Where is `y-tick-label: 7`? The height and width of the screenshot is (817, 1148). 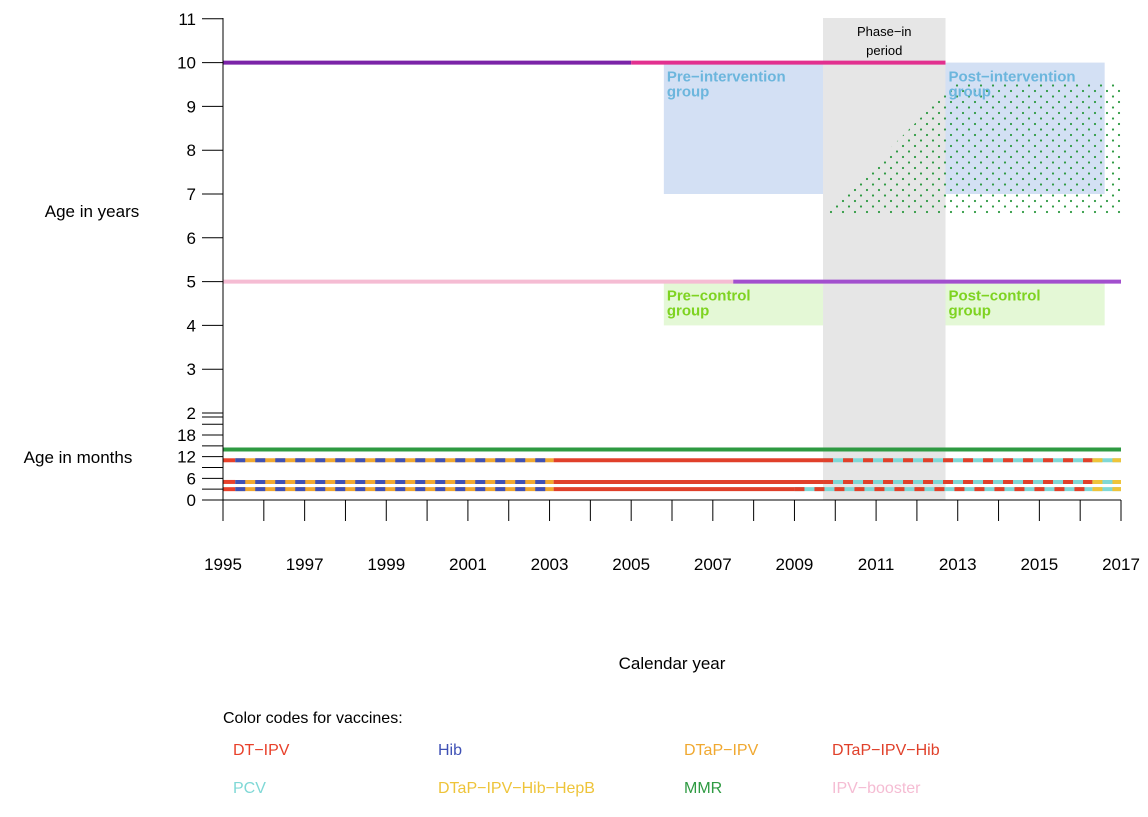 y-tick-label: 7 is located at coordinates (191, 194).